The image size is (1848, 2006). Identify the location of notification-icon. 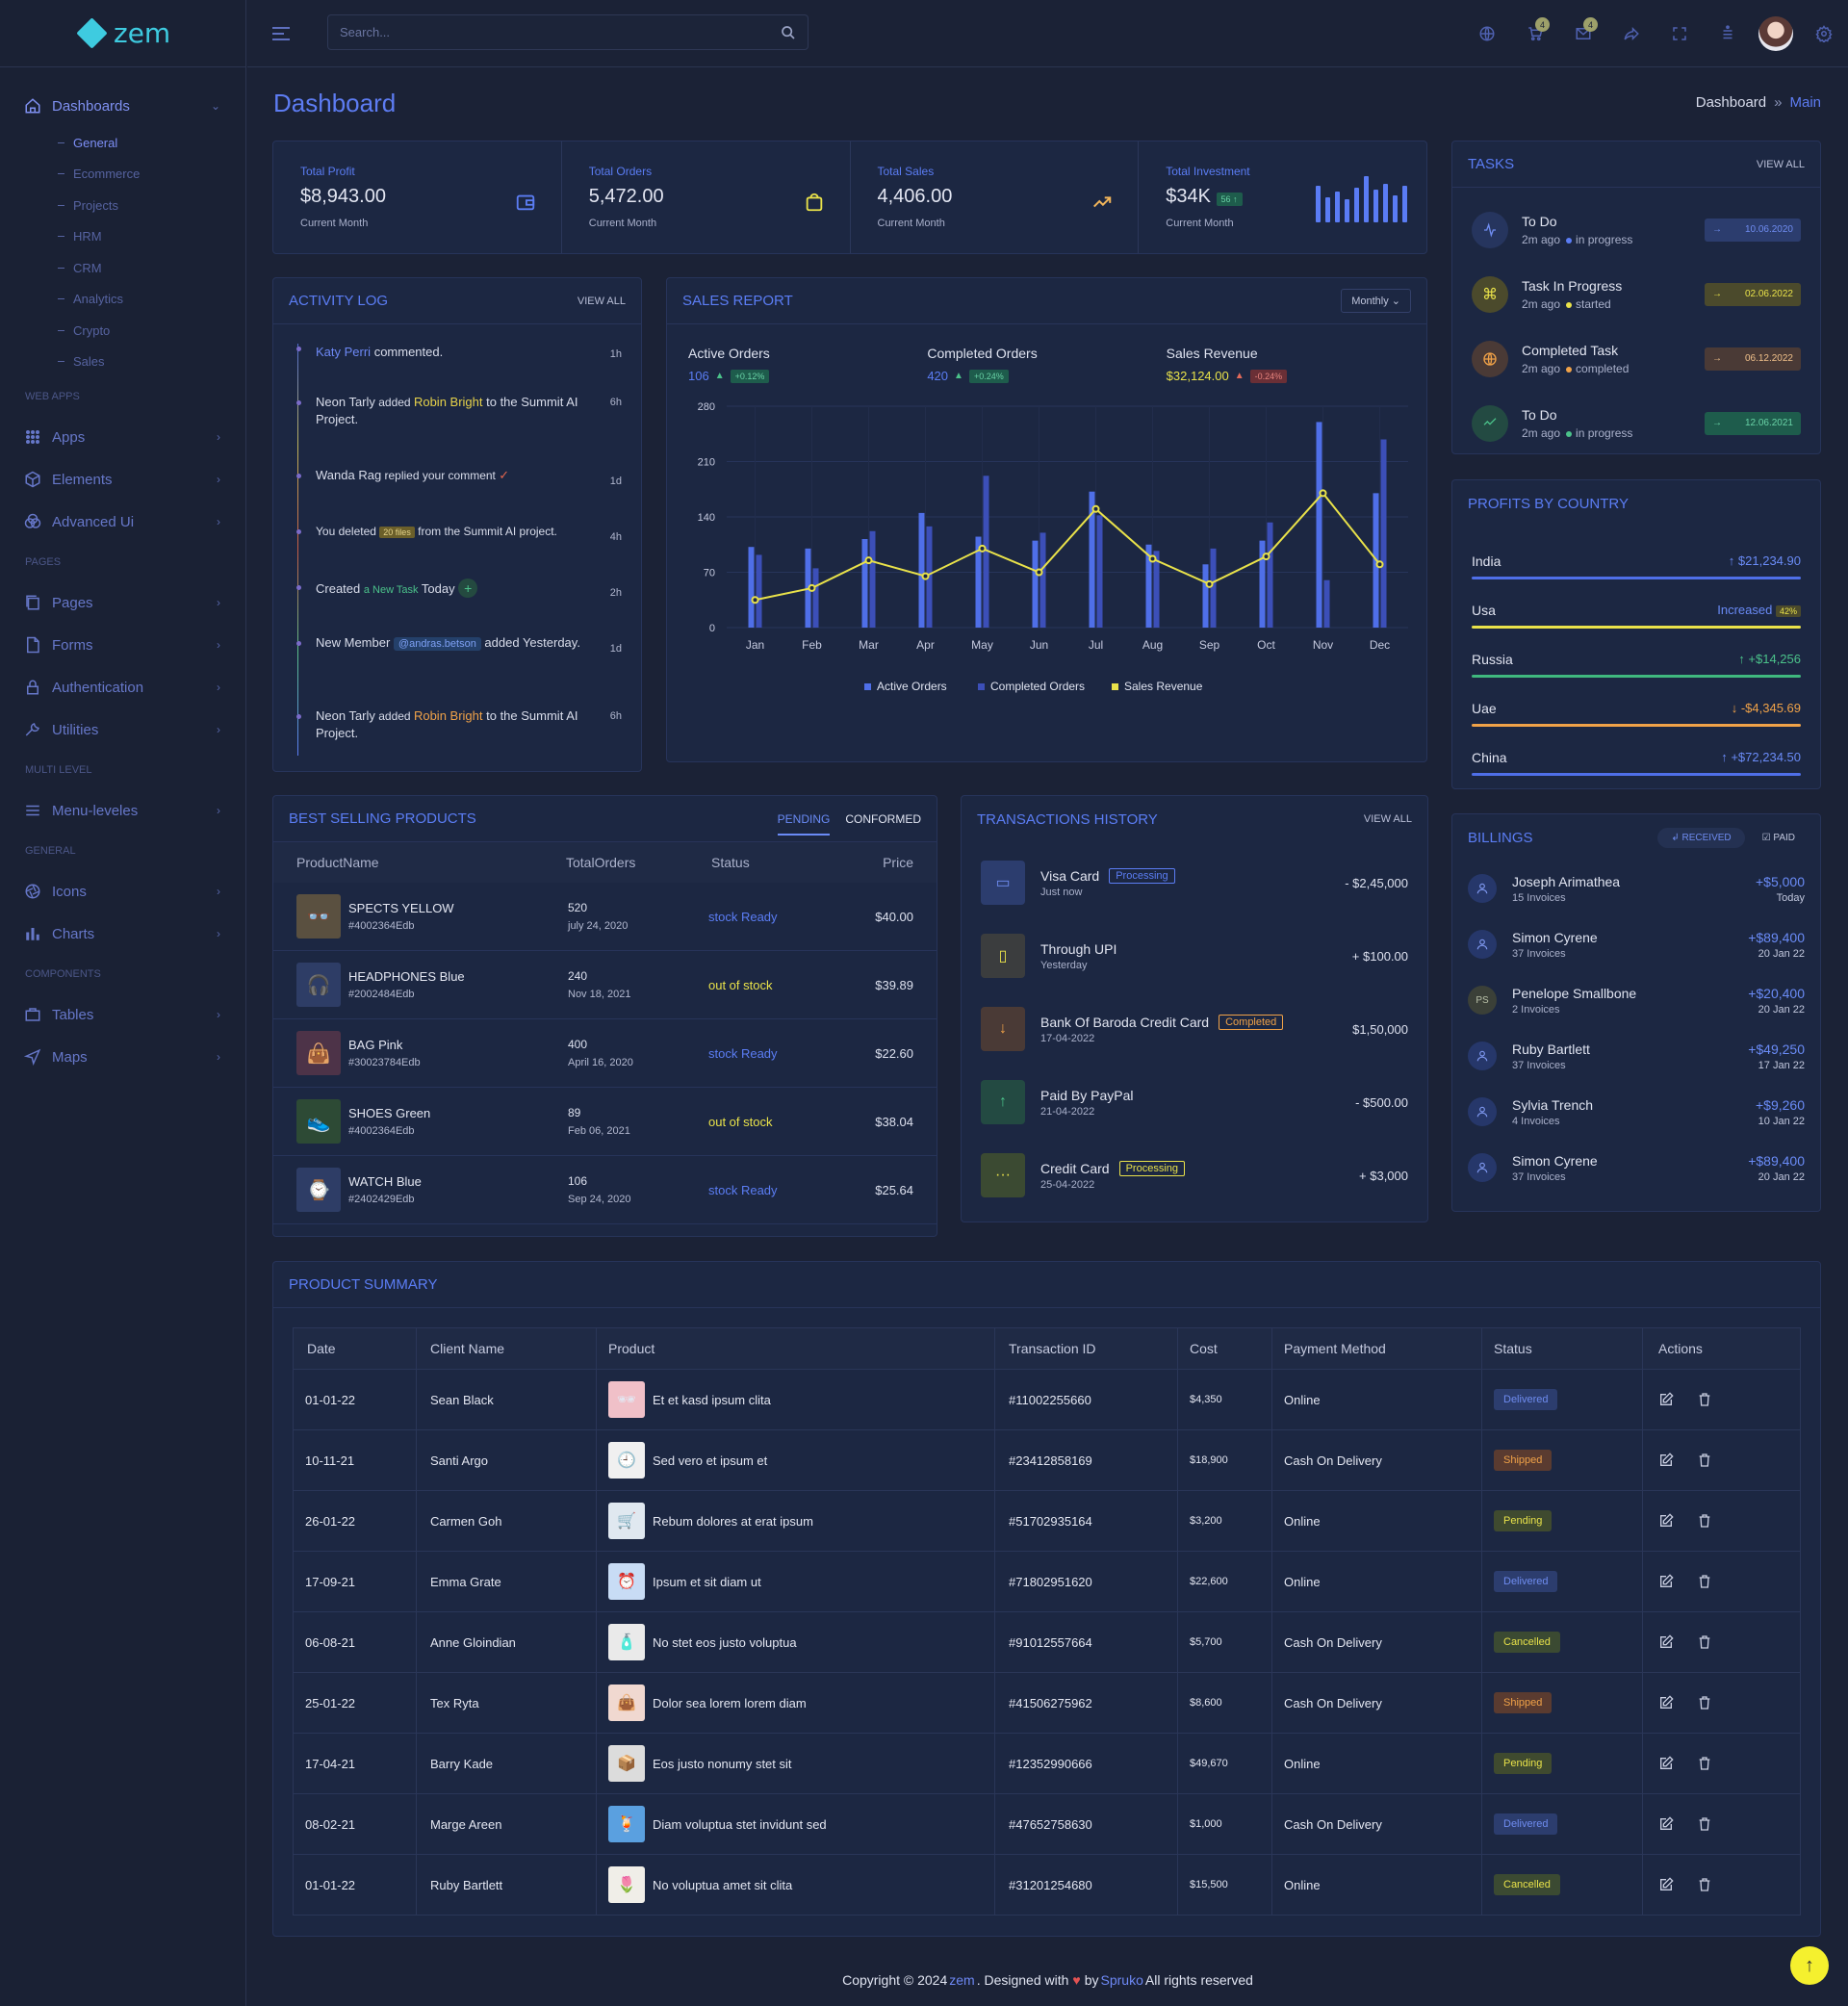
(1728, 33).